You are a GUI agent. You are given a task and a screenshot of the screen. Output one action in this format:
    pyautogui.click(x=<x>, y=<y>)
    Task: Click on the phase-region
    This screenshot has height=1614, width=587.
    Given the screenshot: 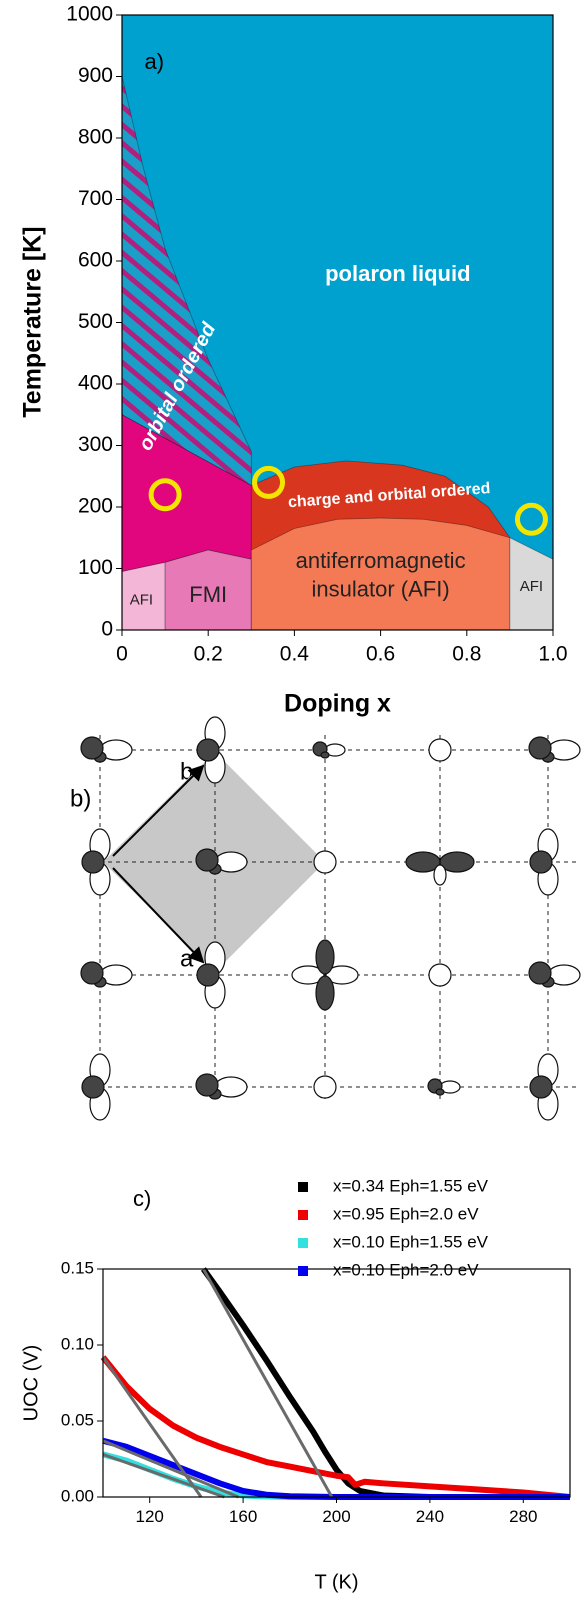 What is the action you would take?
    pyautogui.click(x=380, y=574)
    